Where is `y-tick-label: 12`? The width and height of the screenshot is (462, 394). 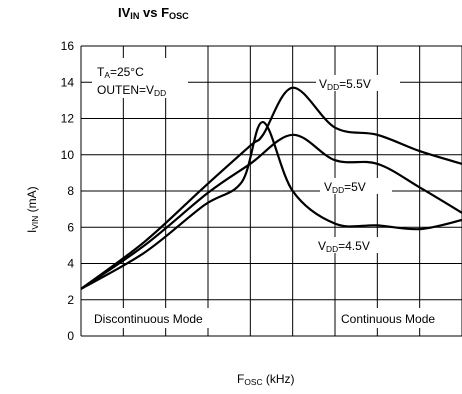 y-tick-label: 12 is located at coordinates (68, 119).